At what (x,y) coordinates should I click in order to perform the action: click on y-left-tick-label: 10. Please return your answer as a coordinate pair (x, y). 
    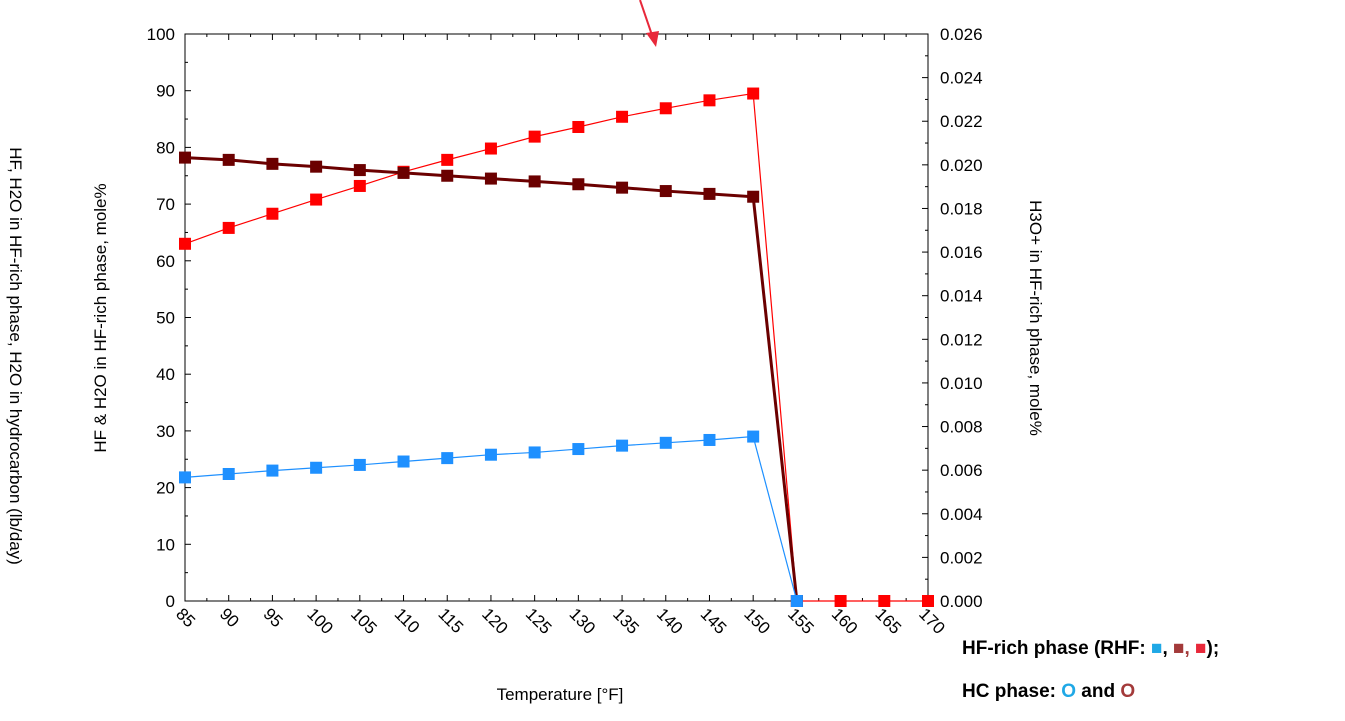
    Looking at the image, I should click on (165, 544).